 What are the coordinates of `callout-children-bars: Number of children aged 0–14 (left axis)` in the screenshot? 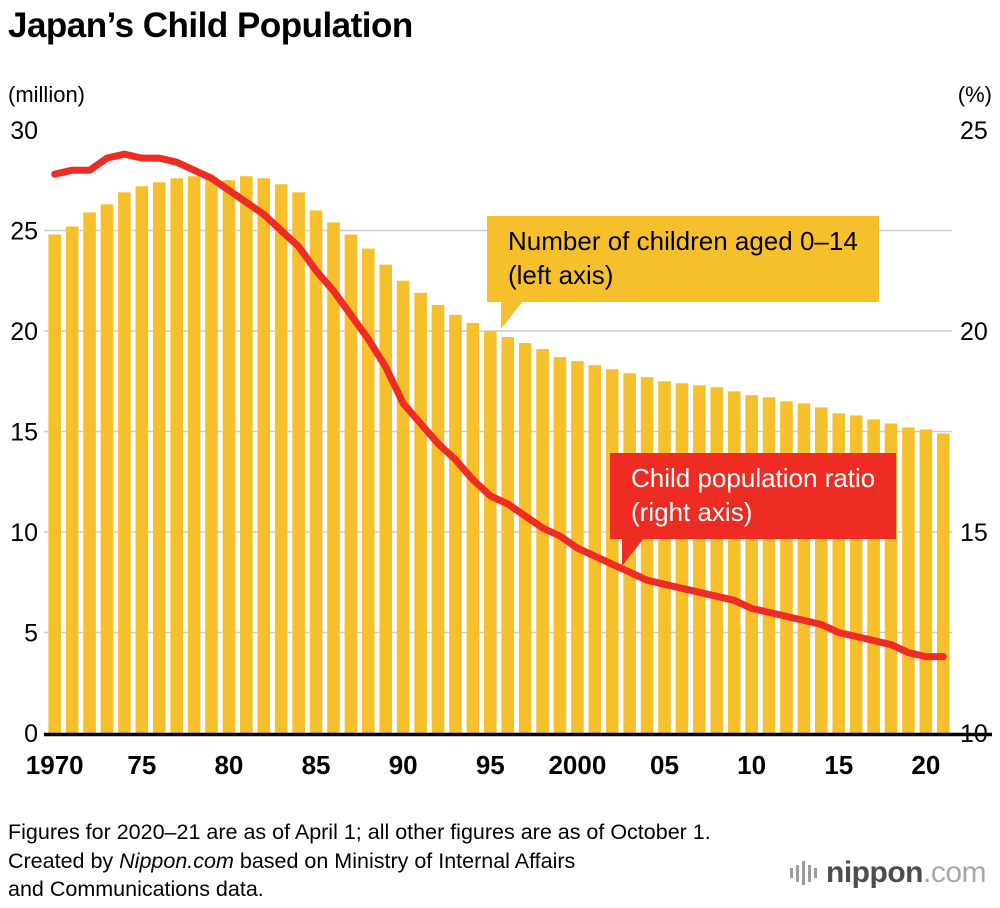 It's located at (683, 272).